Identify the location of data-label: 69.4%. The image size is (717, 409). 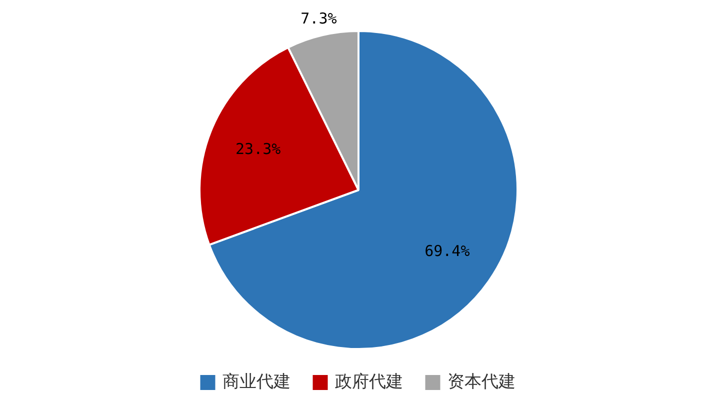
(447, 251).